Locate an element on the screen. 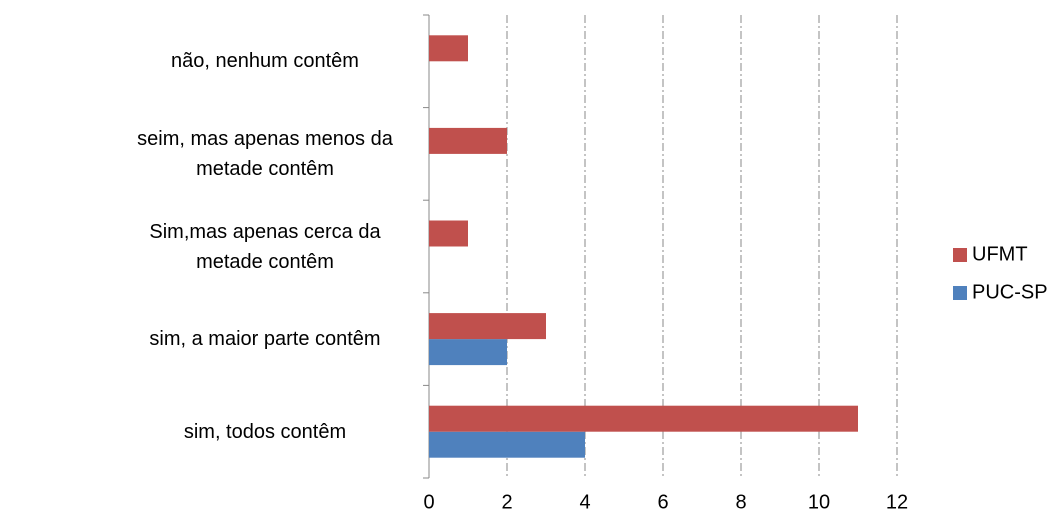 Image resolution: width=1054 pixels, height=532 pixels. y-tick-label: não, nenhum contêm is located at coordinates (265, 61).